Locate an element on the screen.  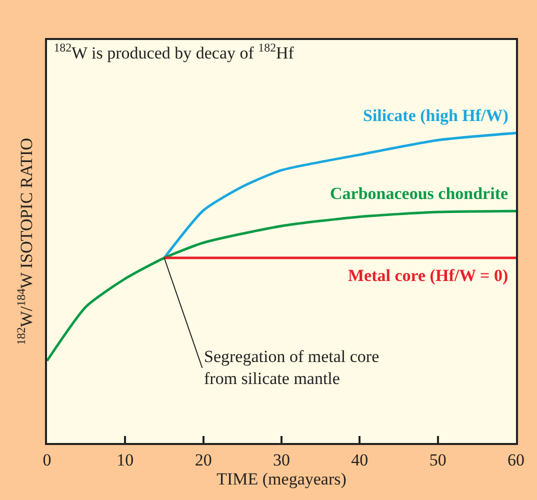
x-axis-title: TIME (megayears) is located at coordinates (281, 478).